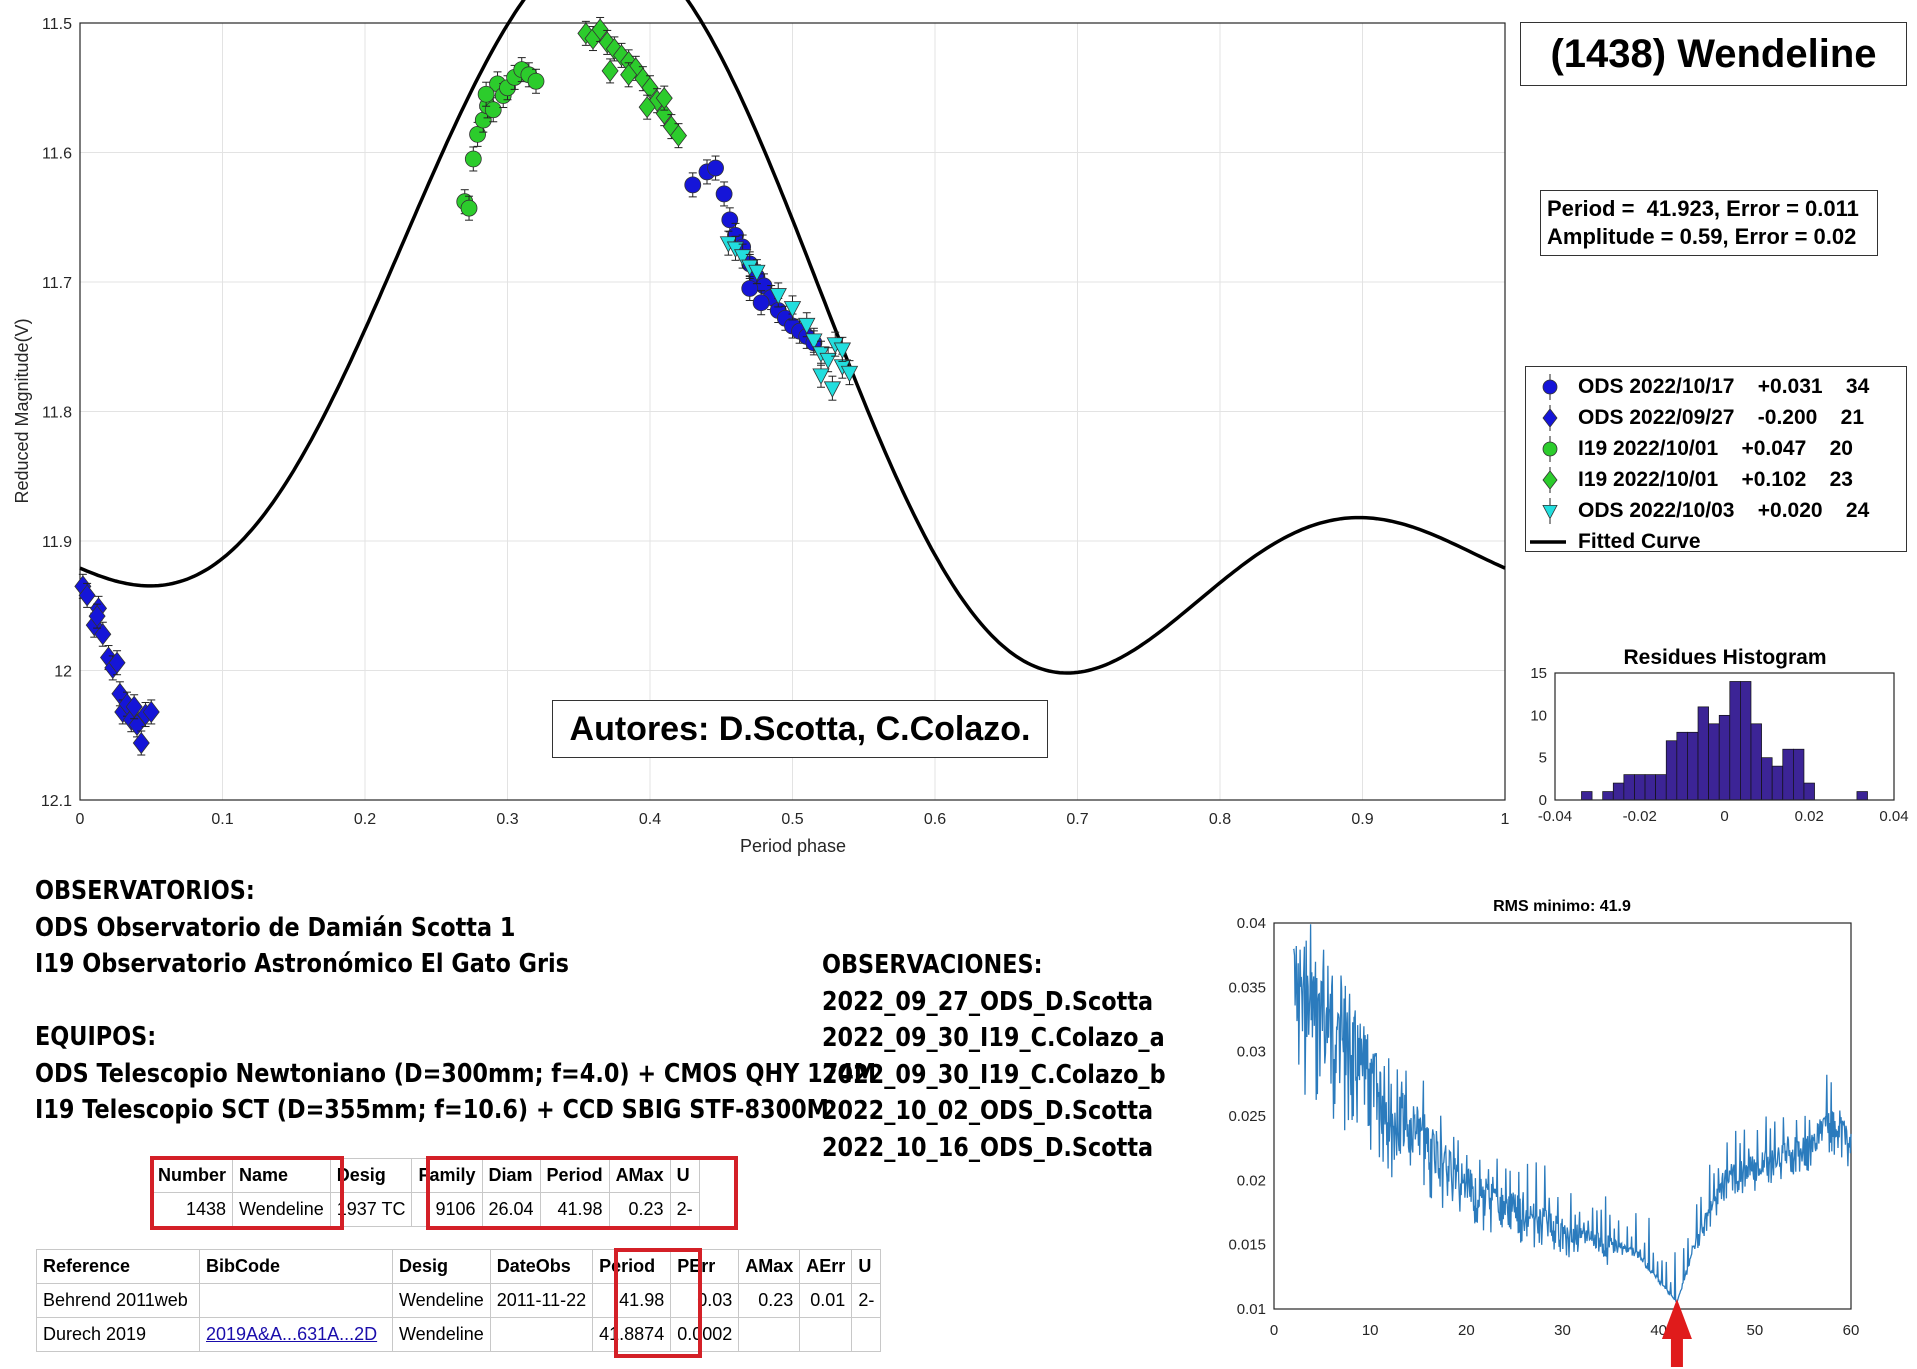  What do you see at coordinates (1715, 448) in the screenshot?
I see `legend-label: I19 2022/10/01 +0.047 20` at bounding box center [1715, 448].